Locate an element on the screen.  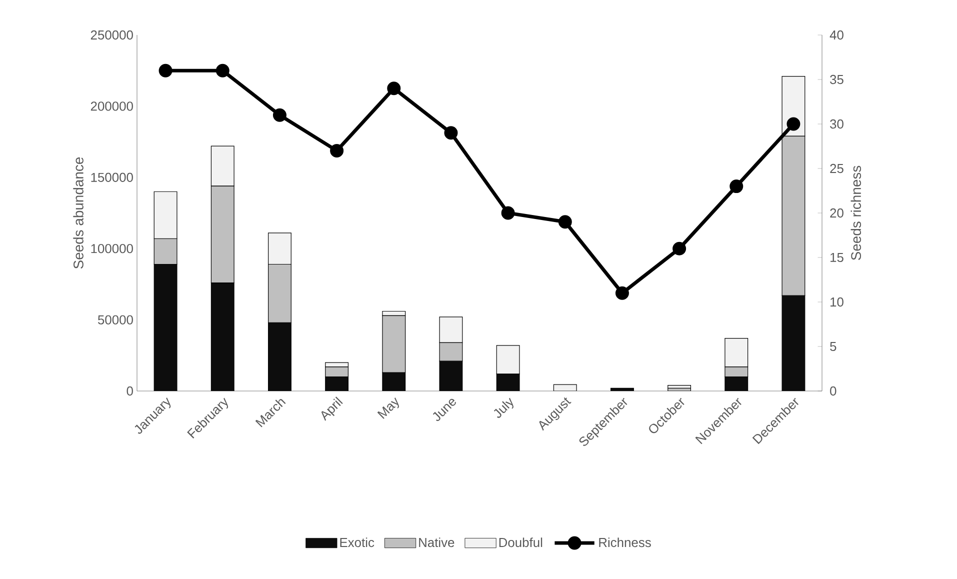
y-tick-label: 50000 is located at coordinates (115, 319).